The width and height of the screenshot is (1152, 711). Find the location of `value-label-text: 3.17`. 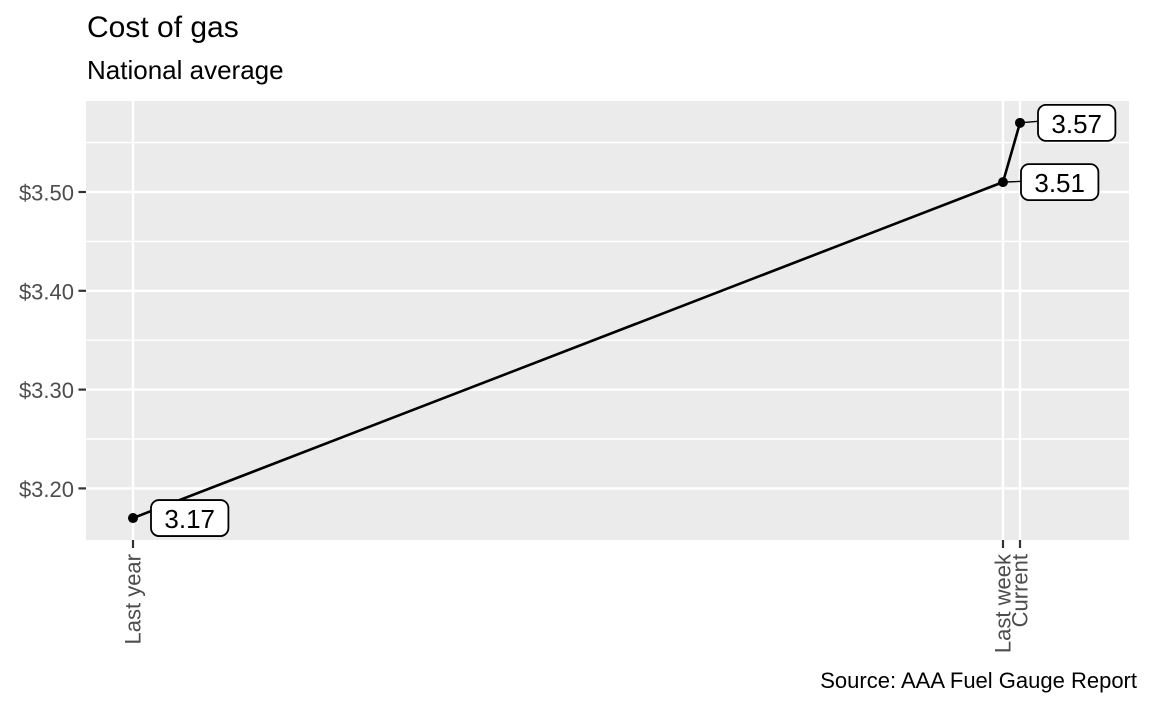

value-label-text: 3.17 is located at coordinates (189, 519).